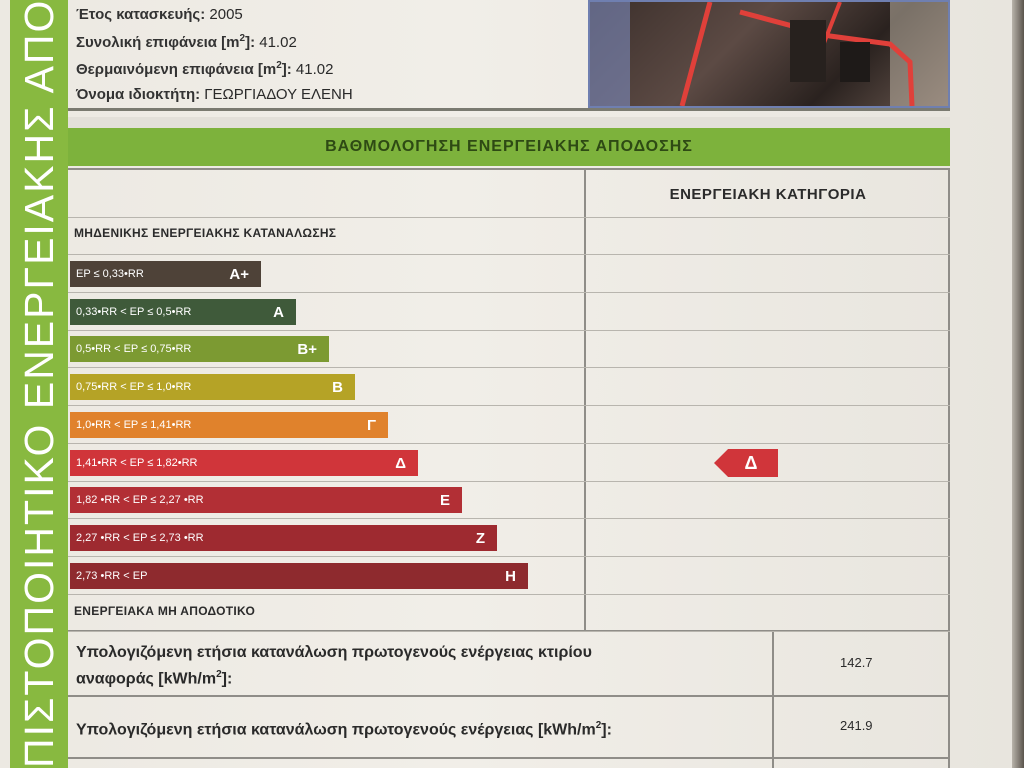 Image resolution: width=1024 pixels, height=768 pixels. I want to click on table-right-border, so click(949, 468).